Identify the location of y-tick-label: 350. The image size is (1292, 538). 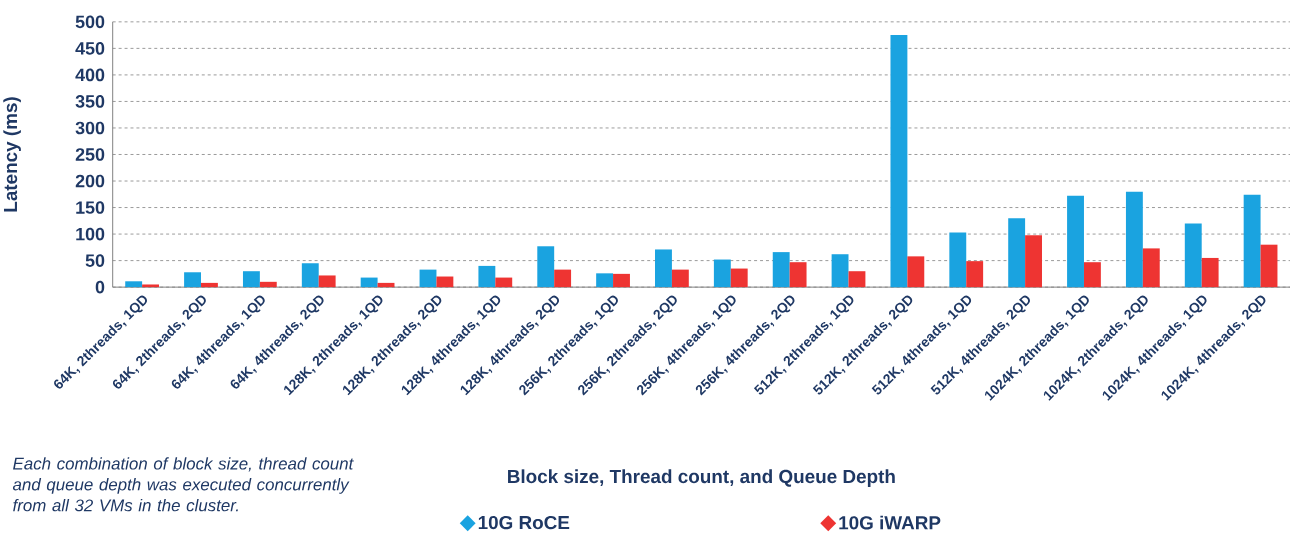
(90, 101).